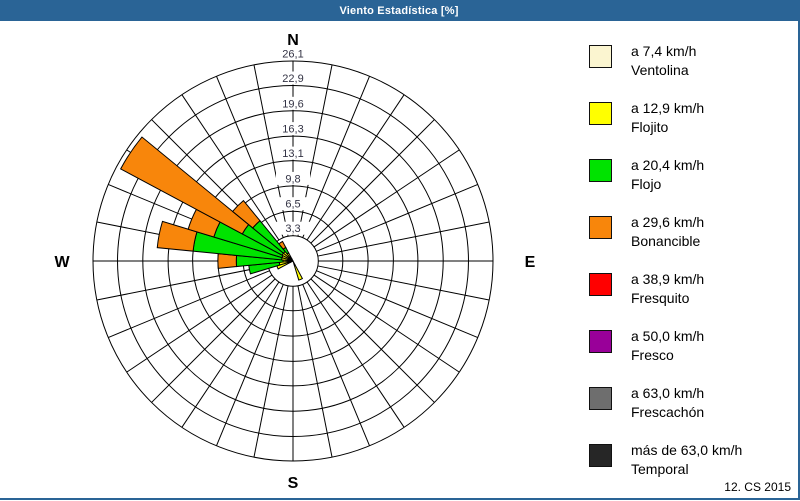  I want to click on compass-label-south: S, so click(293, 483).